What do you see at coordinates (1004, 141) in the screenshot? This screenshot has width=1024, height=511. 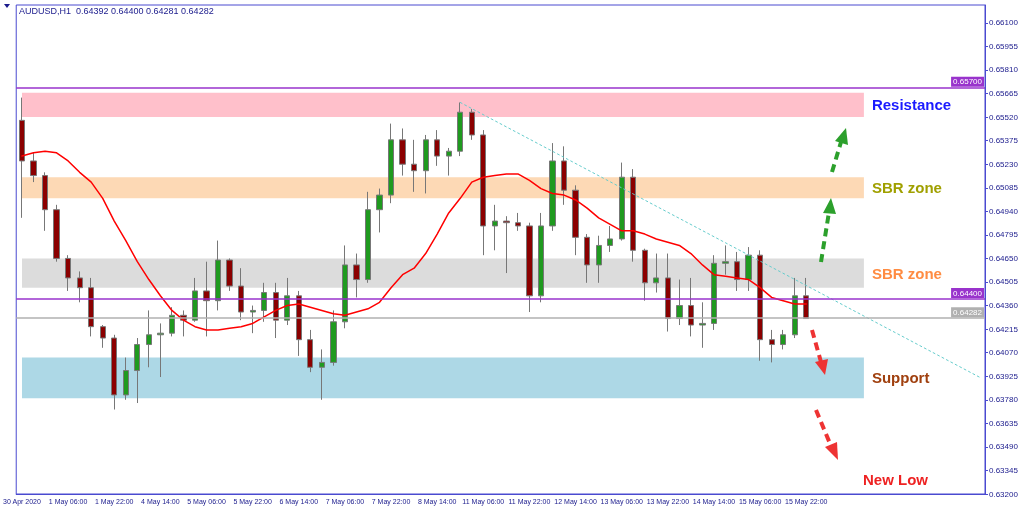 I see `y-tick-label: 0.65375` at bounding box center [1004, 141].